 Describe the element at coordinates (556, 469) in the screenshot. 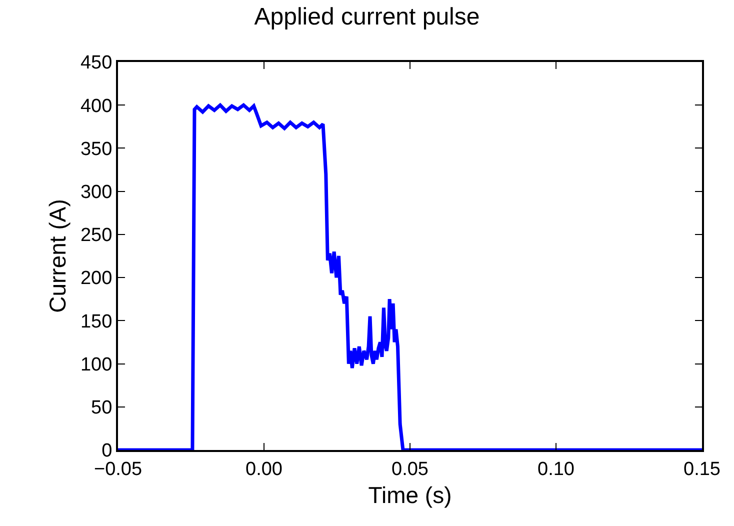

I see `x-tick-label: 0.10` at that location.